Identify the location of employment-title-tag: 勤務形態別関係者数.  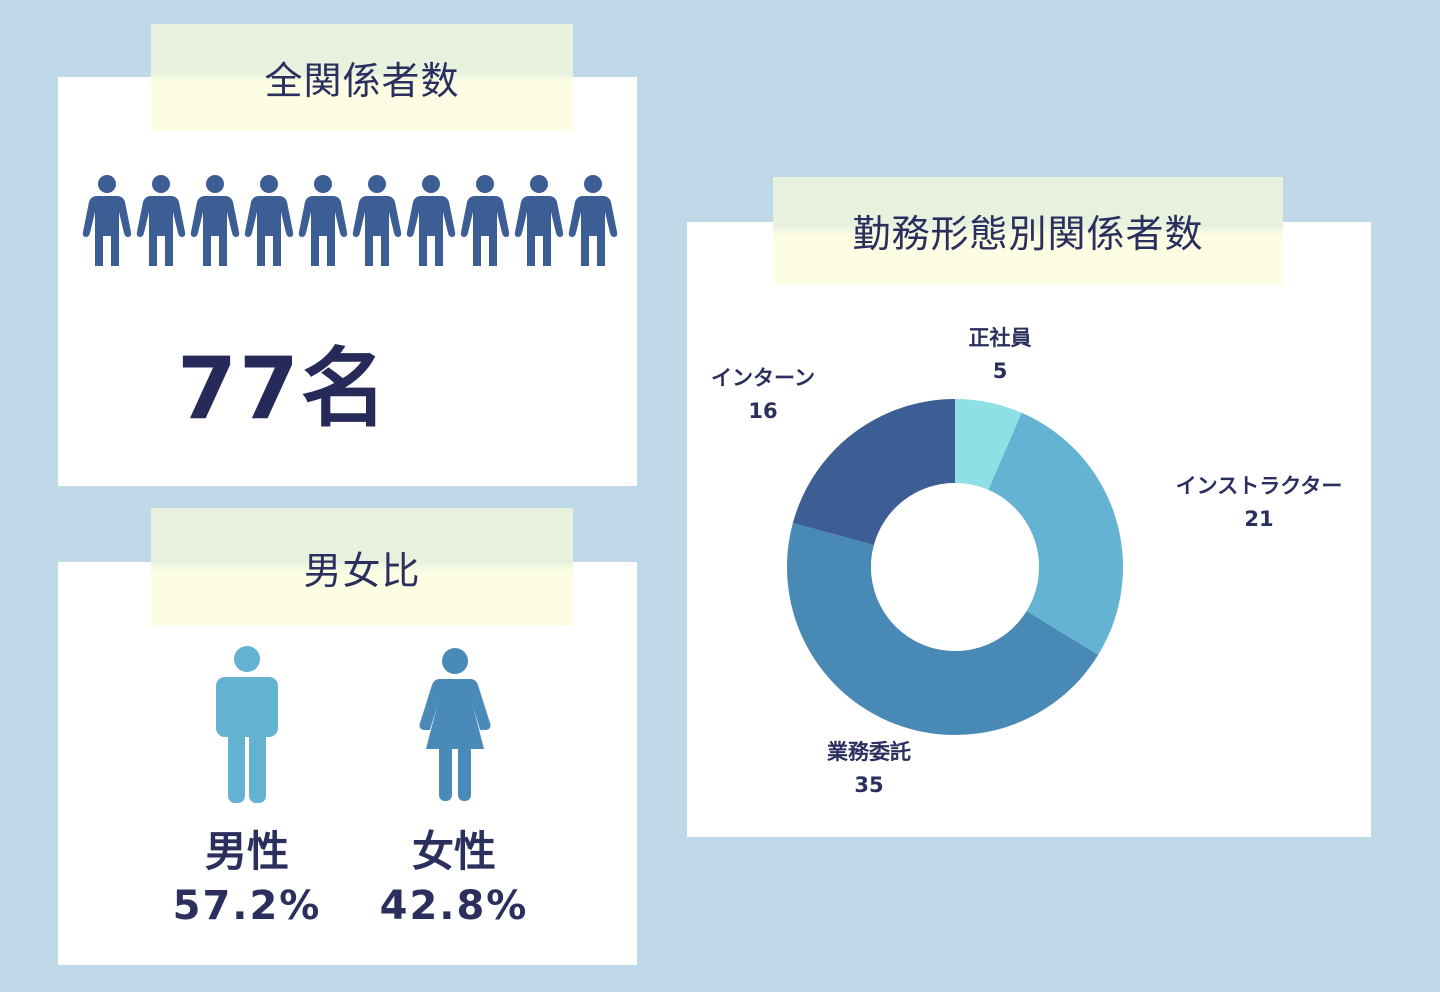
(1028, 230).